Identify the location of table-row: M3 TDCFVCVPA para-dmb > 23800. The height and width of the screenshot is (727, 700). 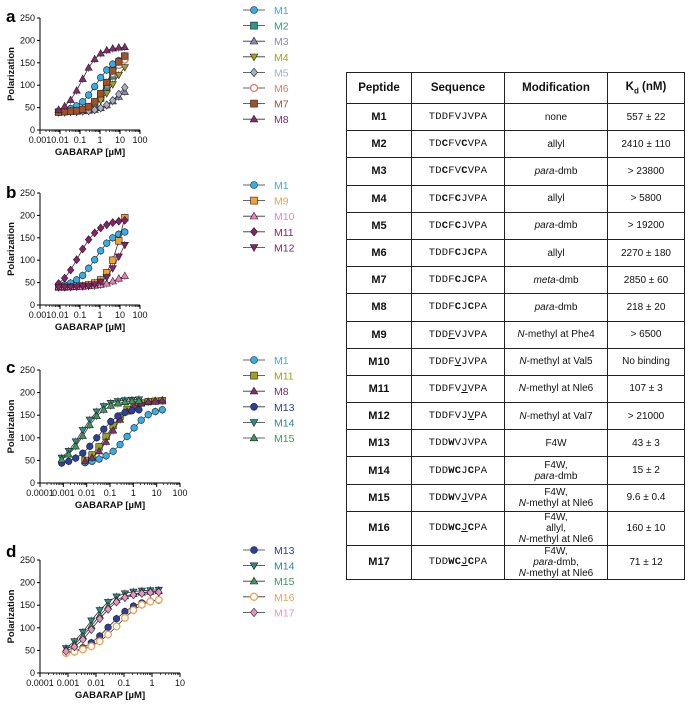
(515, 171).